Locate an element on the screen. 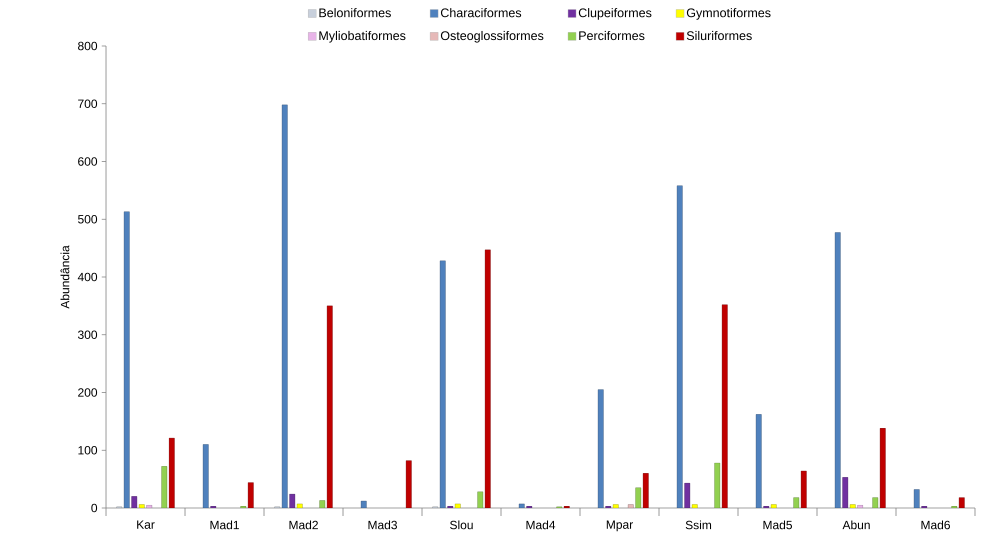  y-tick-label: 600 is located at coordinates (88, 161).